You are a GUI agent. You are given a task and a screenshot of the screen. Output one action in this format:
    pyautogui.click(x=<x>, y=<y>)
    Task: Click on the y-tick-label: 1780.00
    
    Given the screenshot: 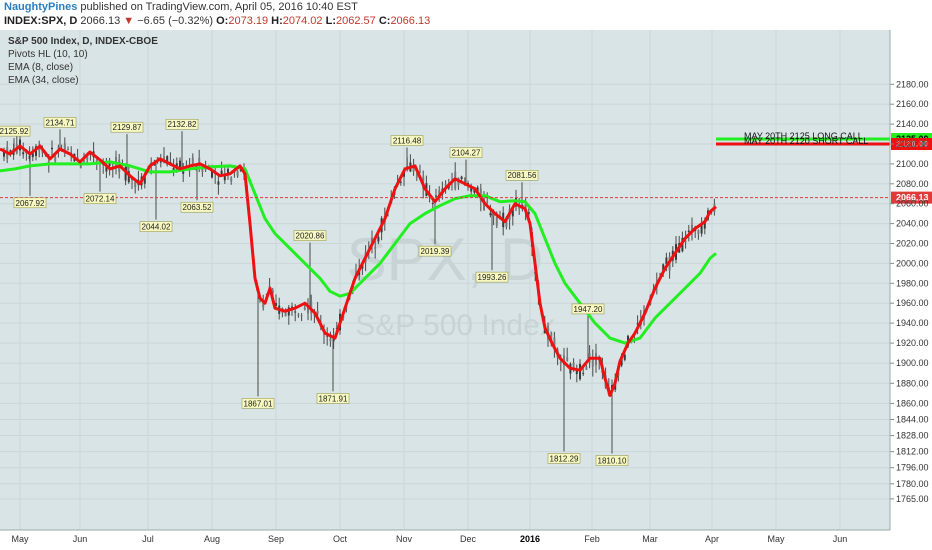 What is the action you would take?
    pyautogui.click(x=912, y=484)
    